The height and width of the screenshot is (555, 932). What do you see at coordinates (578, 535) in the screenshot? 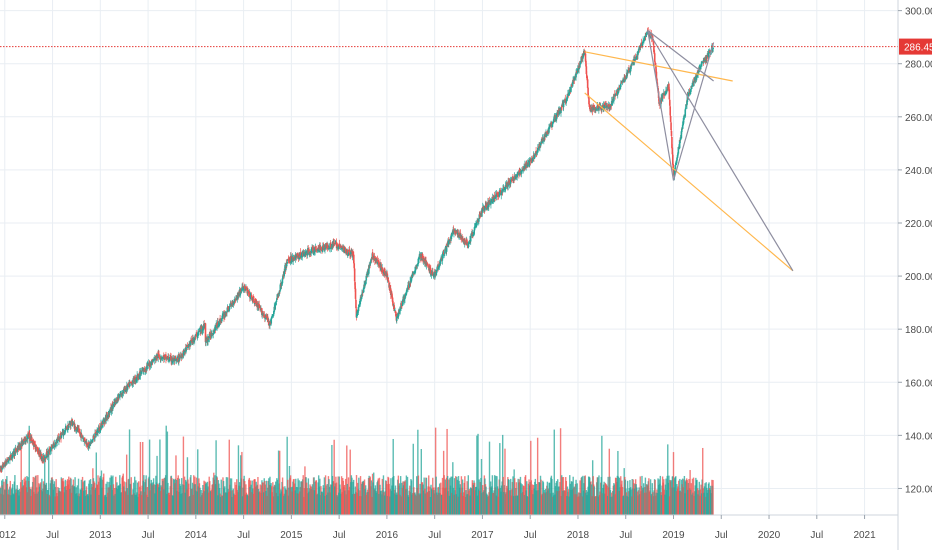
I see `time-tick-label: 2018` at bounding box center [578, 535].